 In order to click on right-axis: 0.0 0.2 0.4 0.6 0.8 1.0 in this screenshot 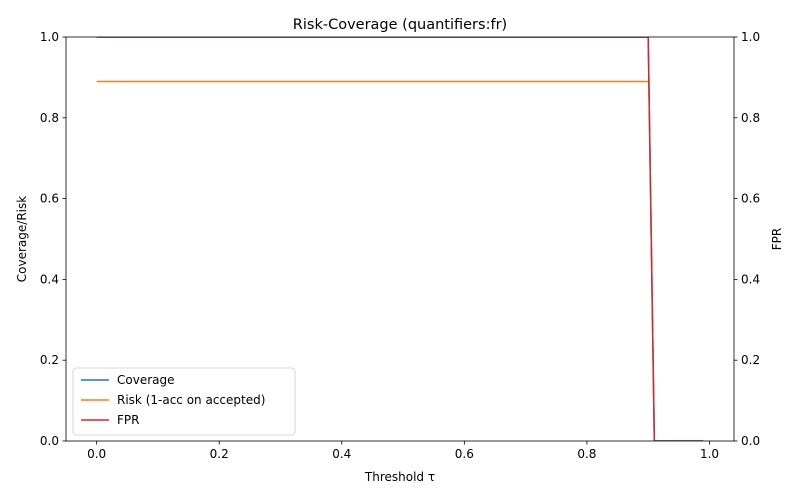, I will do `click(747, 239)`.